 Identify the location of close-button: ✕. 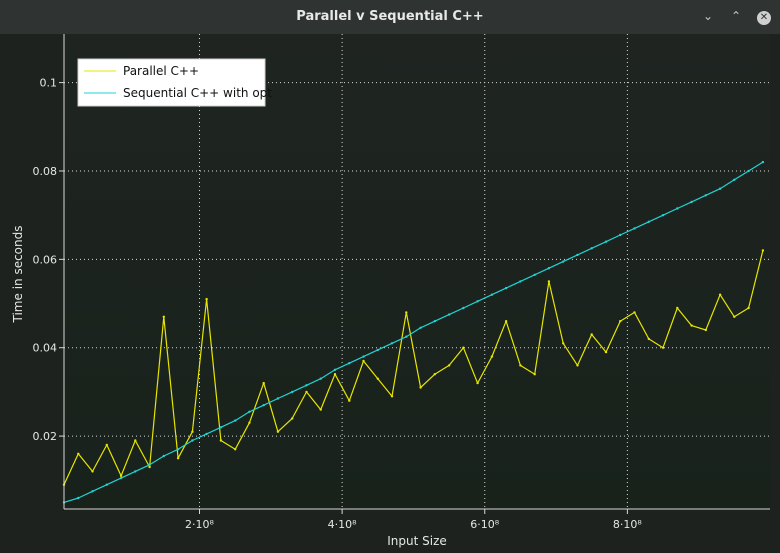
(764, 16).